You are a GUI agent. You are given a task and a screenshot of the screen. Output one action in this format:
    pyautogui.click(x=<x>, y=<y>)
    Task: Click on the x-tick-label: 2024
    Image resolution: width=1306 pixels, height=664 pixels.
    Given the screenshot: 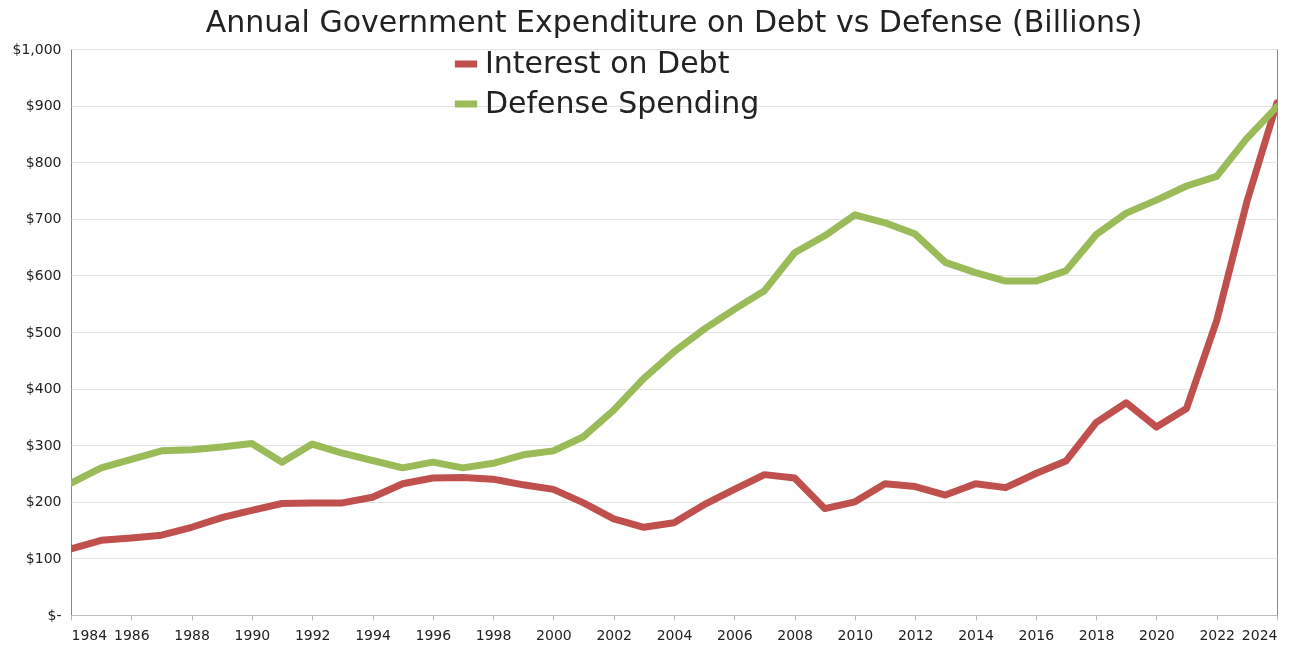 What is the action you would take?
    pyautogui.click(x=1259, y=634)
    